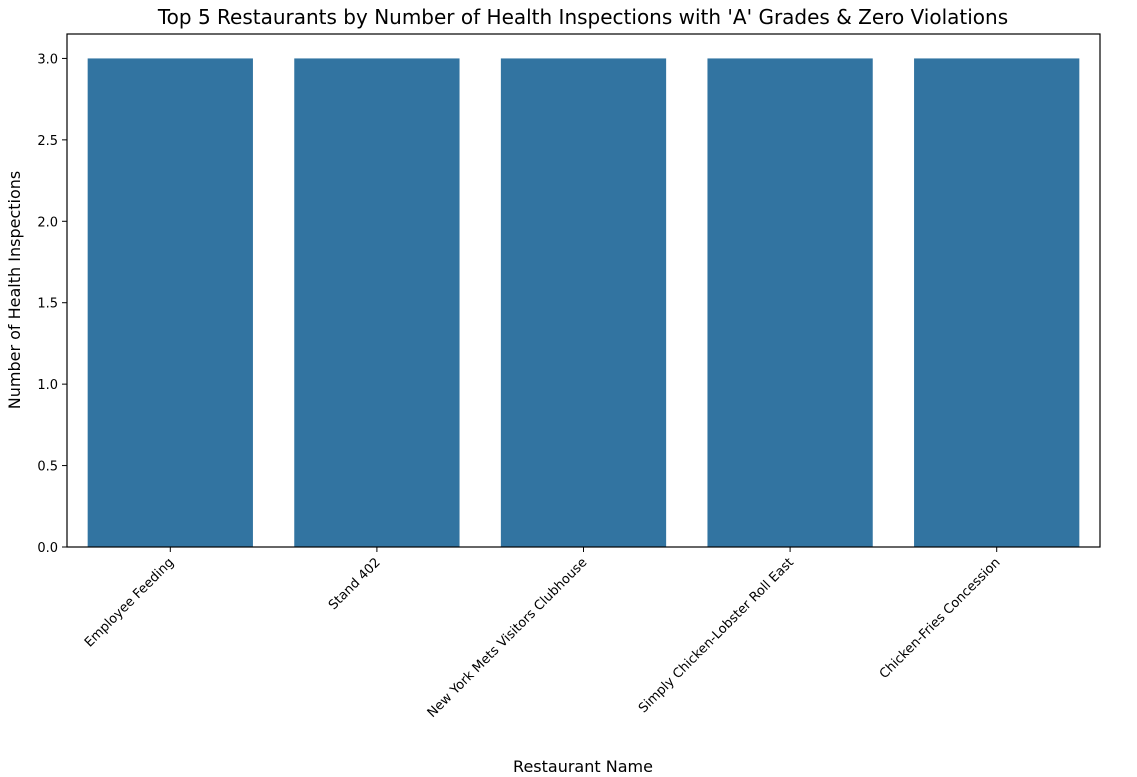 The height and width of the screenshot is (777, 1137). Describe the element at coordinates (47, 467) in the screenshot. I see `y-tick-label-1: 0.5` at that location.